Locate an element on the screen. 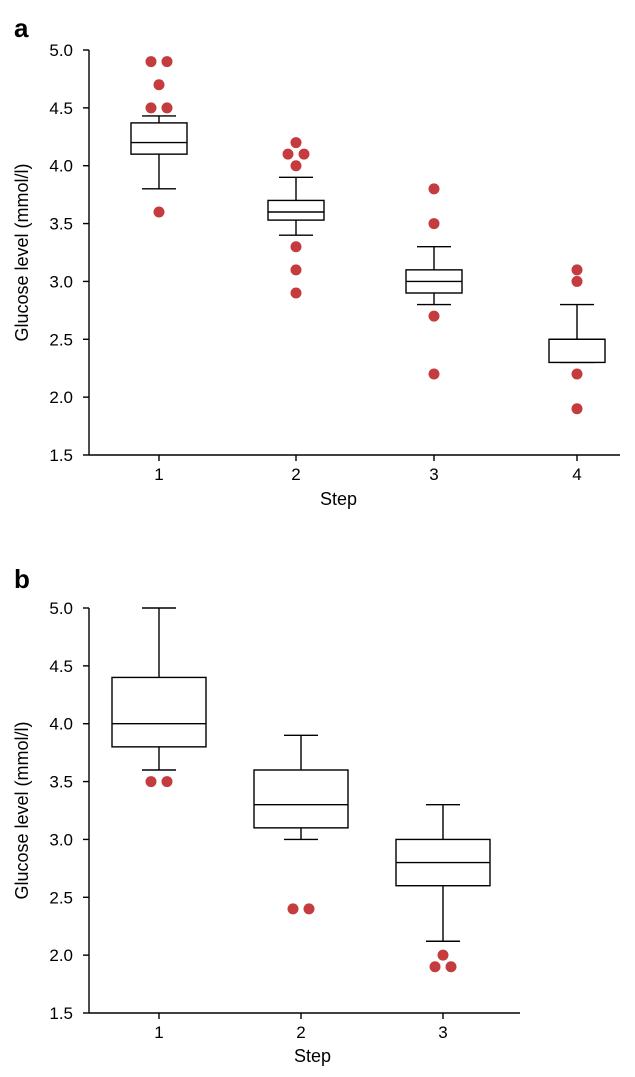 The height and width of the screenshot is (1077, 635). panel-b-y-tick-label: 3.5 is located at coordinates (61, 782).